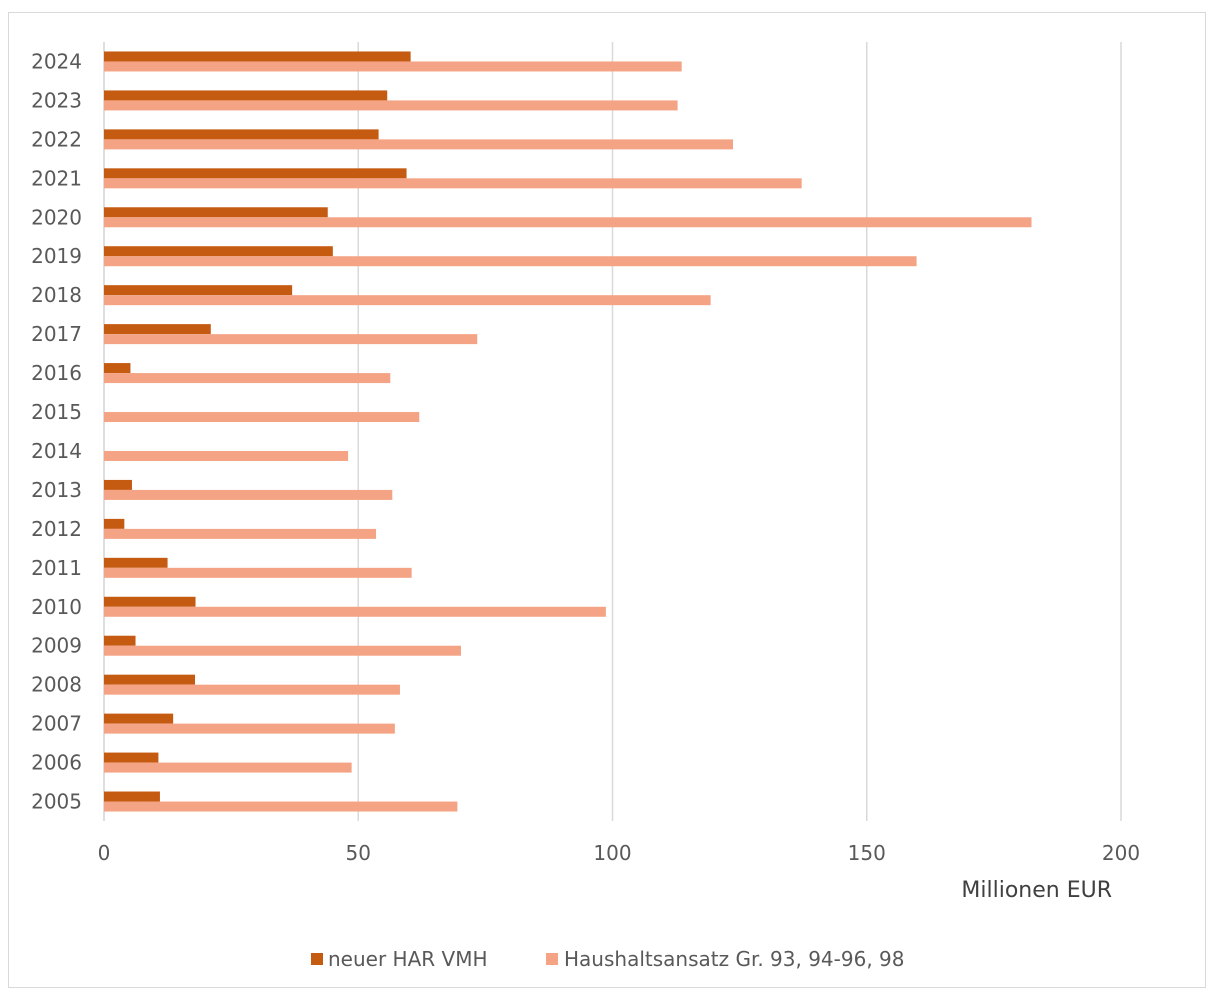 The width and height of the screenshot is (1208, 990). I want to click on bar-neuer-har-vmh-2012, so click(114, 523).